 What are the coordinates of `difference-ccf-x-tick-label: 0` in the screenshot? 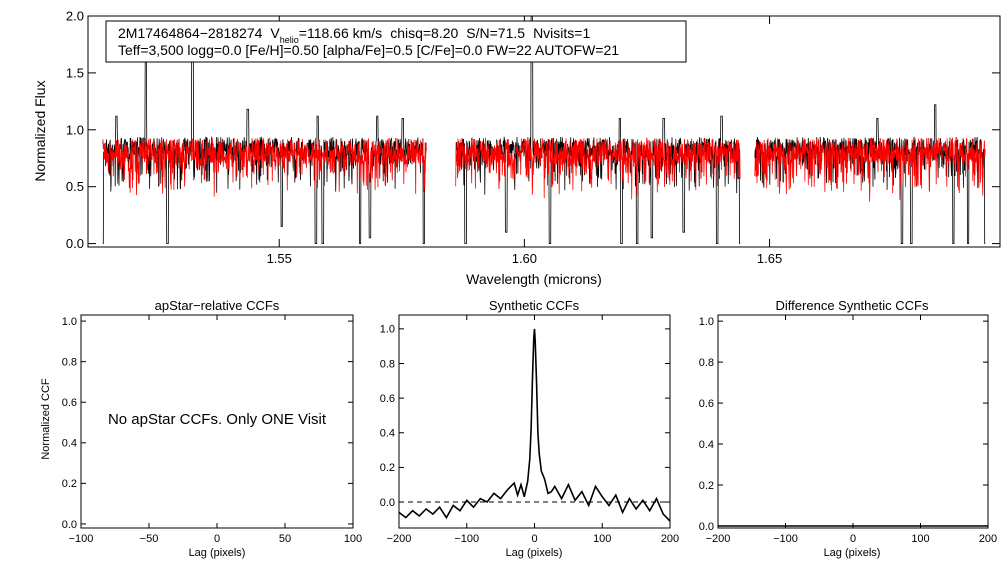 It's located at (853, 539).